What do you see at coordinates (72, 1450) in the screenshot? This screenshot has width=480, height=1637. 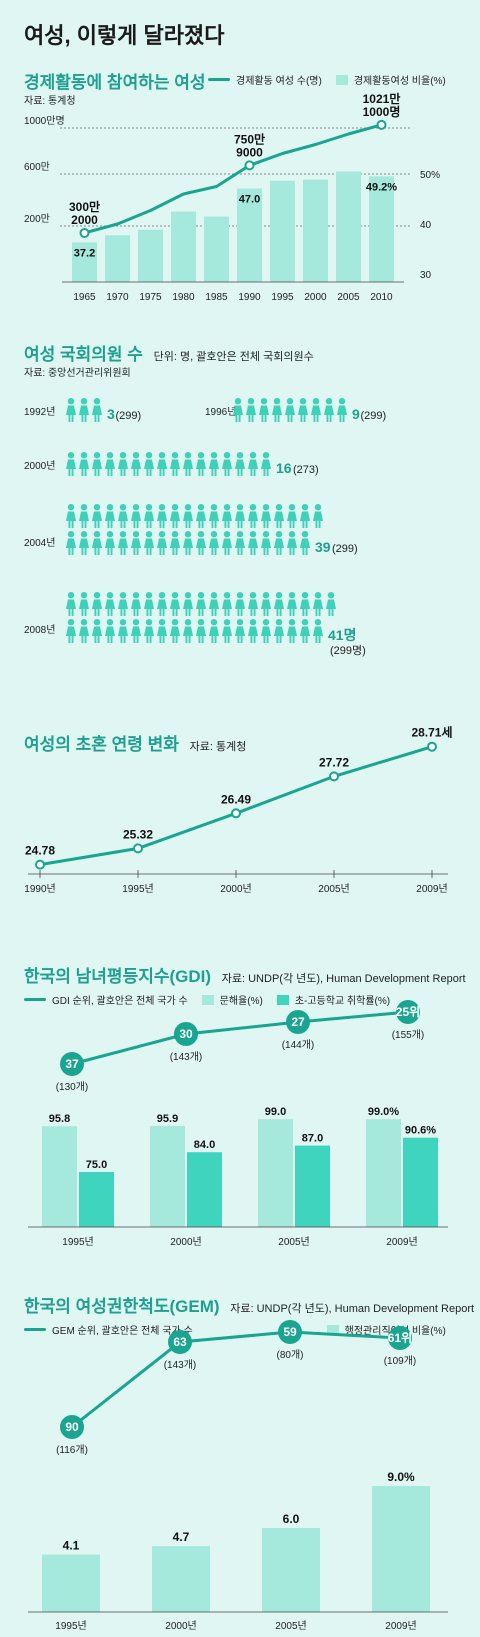 I see `rank-total-label: (116개)` at bounding box center [72, 1450].